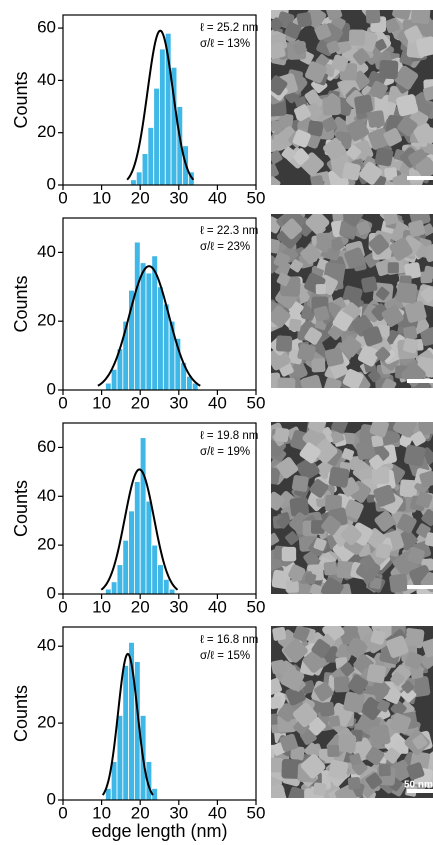 Image resolution: width=433 pixels, height=845 pixels. What do you see at coordinates (46, 27) in the screenshot?
I see `y-tick-label: 60` at bounding box center [46, 27].